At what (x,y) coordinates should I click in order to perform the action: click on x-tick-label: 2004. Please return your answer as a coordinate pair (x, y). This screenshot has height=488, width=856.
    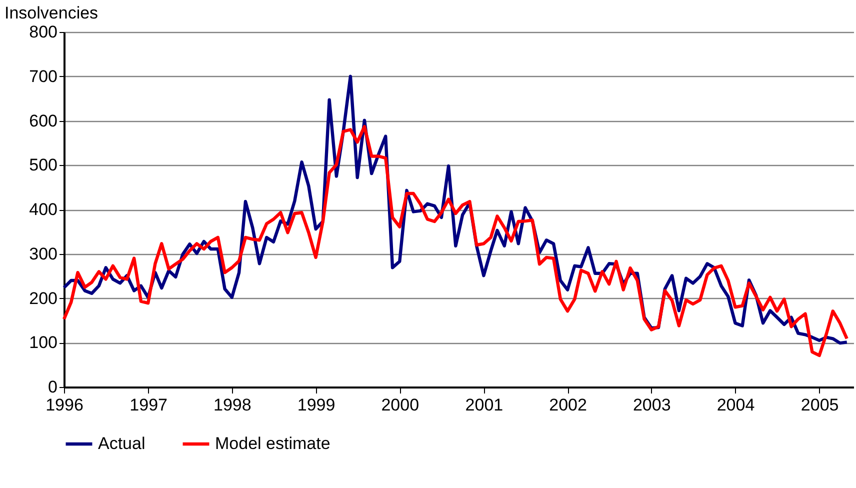
    Looking at the image, I should click on (735, 405).